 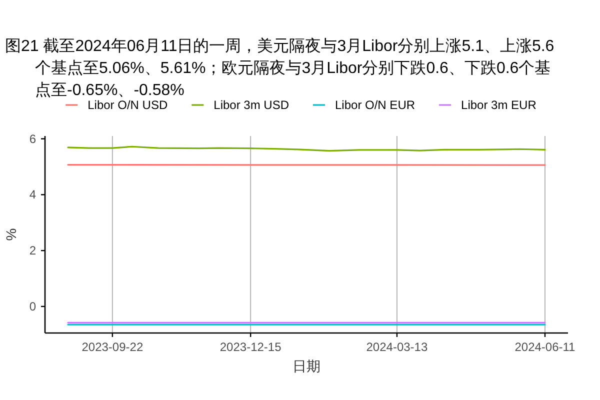 What do you see at coordinates (251, 347) in the screenshot?
I see `x-tick-label: 2023-12-15` at bounding box center [251, 347].